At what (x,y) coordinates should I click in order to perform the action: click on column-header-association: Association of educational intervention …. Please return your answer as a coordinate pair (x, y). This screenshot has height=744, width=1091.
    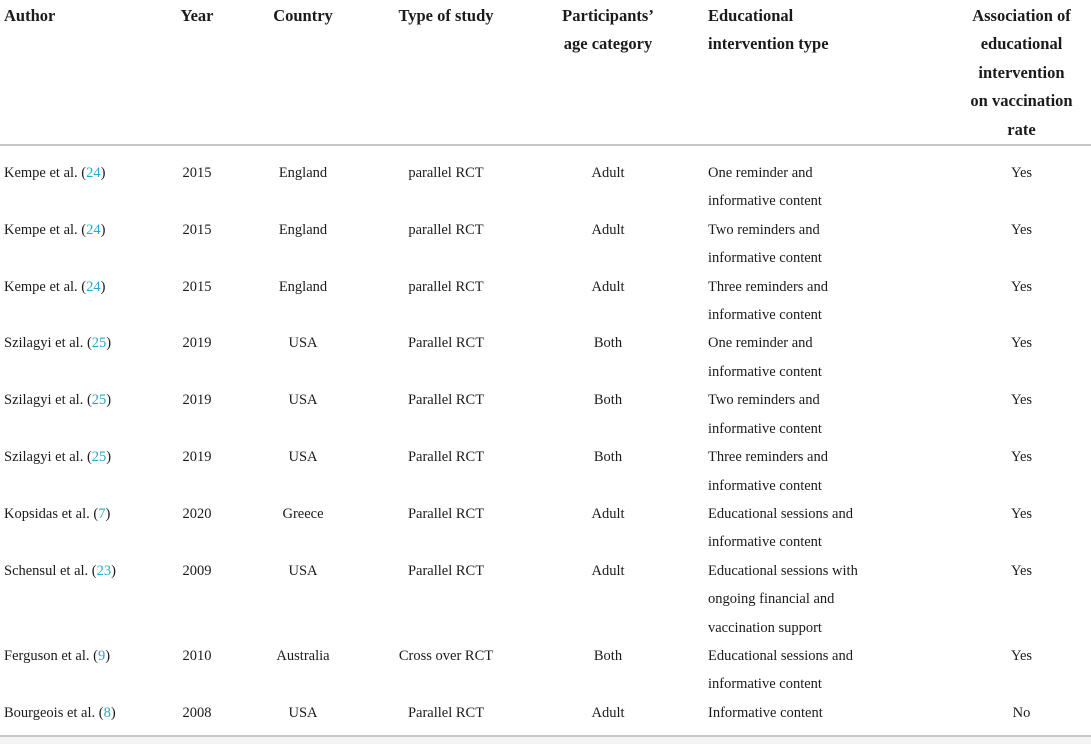
    Looking at the image, I should click on (1021, 73).